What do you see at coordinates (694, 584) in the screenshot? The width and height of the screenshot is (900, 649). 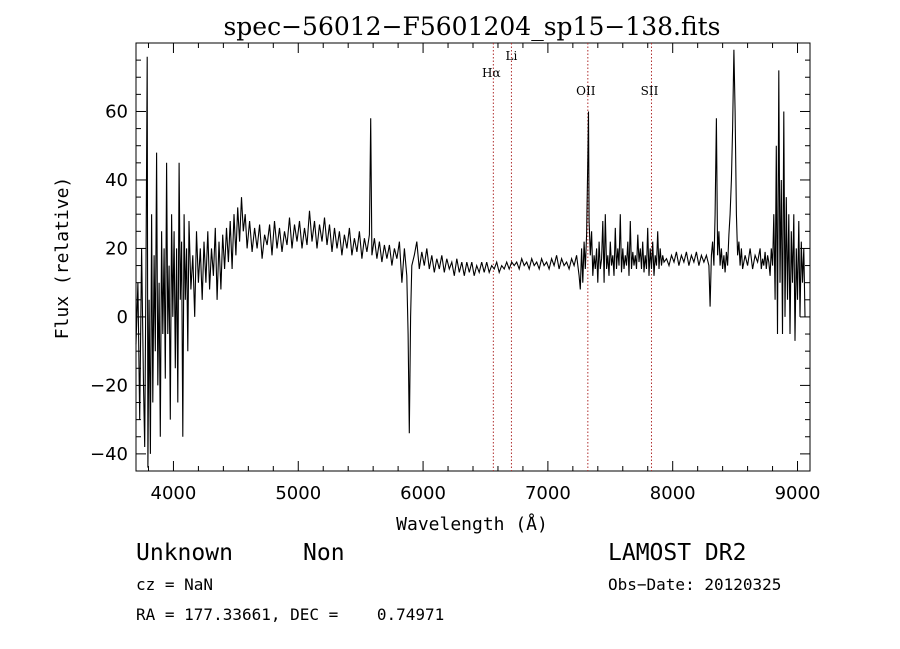 I see `footer-obs-date: Obs−Date: 20120325` at bounding box center [694, 584].